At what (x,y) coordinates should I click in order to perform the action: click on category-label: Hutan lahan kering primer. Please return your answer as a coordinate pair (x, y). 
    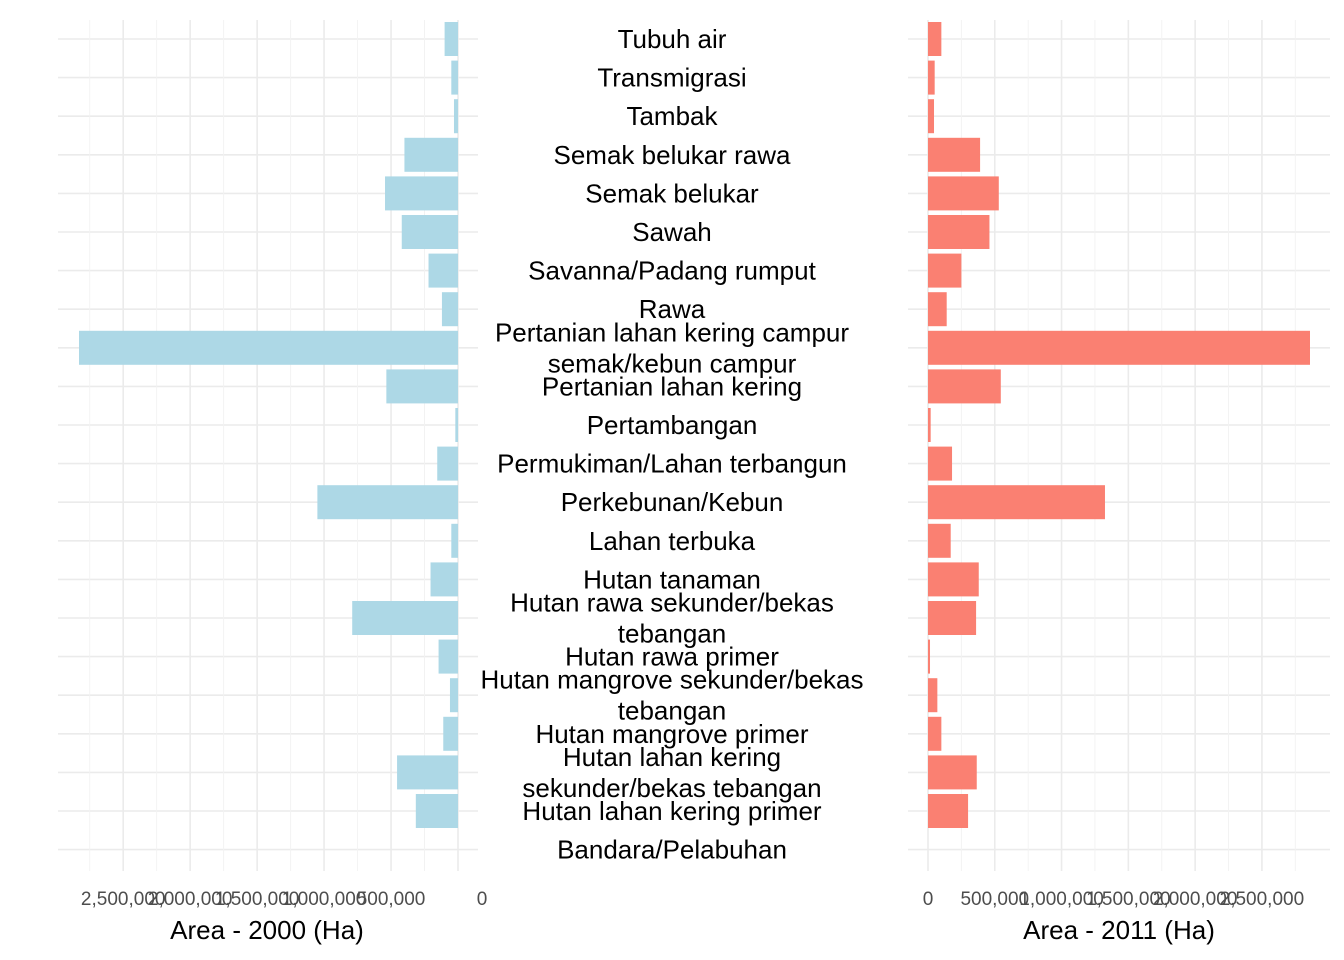
    Looking at the image, I should click on (671, 811).